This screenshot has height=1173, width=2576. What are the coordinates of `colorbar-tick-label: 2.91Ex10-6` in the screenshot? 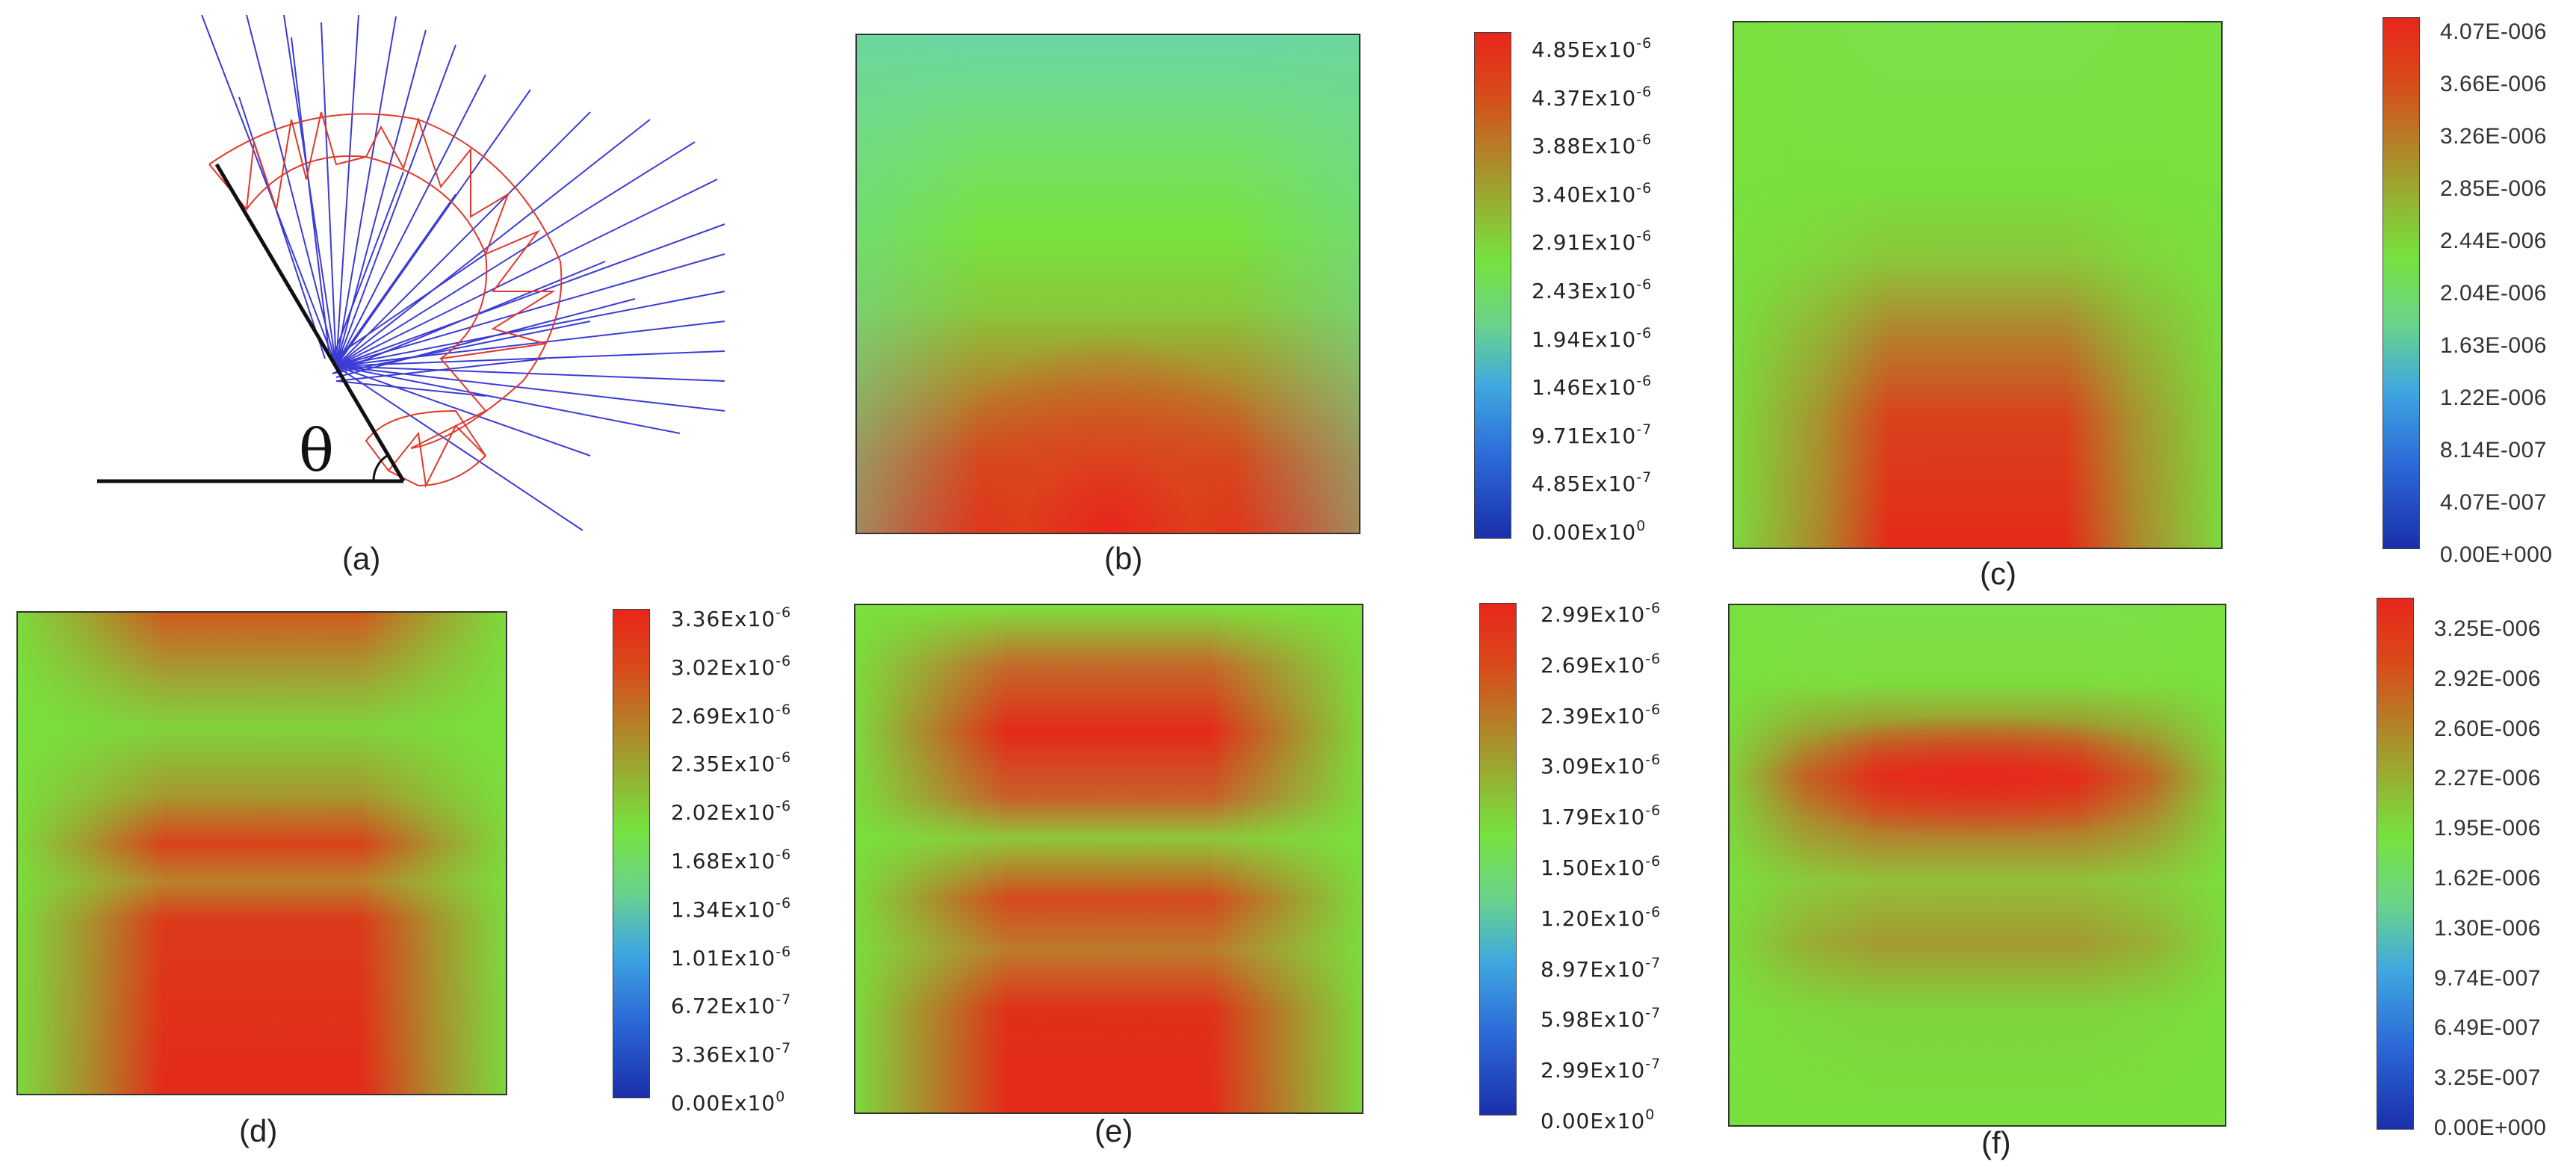 It's located at (1592, 242).